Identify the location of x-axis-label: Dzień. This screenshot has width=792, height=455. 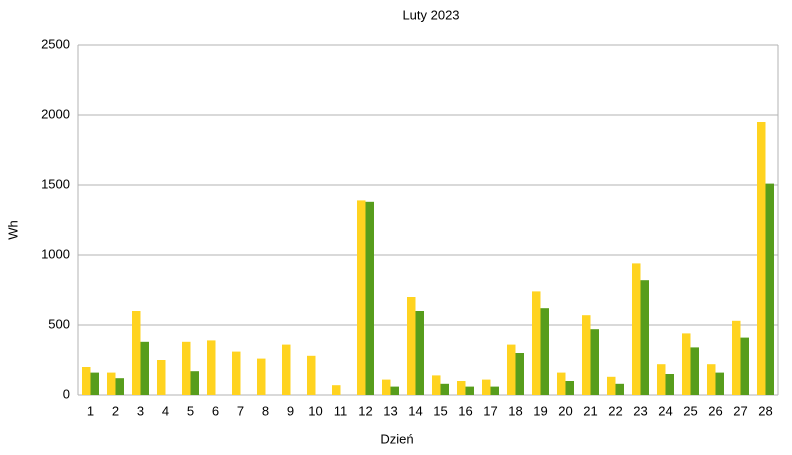
(396, 438).